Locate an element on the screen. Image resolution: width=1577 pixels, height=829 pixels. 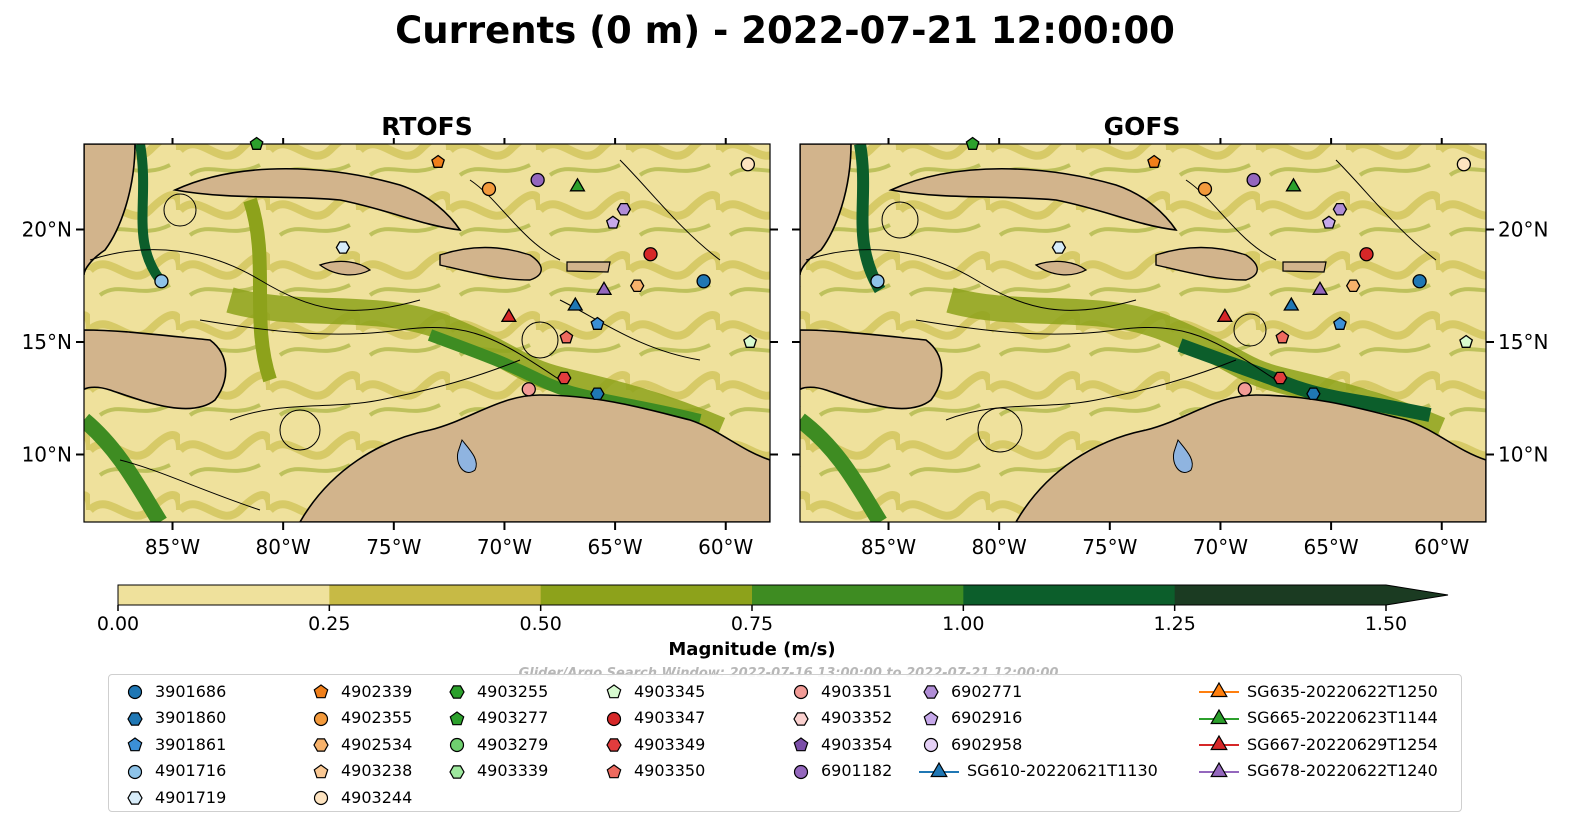
lake-maracaibo is located at coordinates (466, 455).